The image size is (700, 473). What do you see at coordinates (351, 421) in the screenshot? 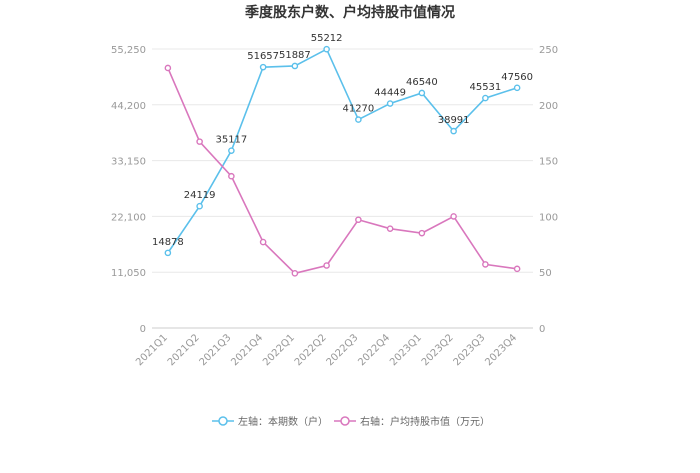
I see `legend: 左轴：本期数（户） 右轴：户均持股市值（万元）` at bounding box center [351, 421].